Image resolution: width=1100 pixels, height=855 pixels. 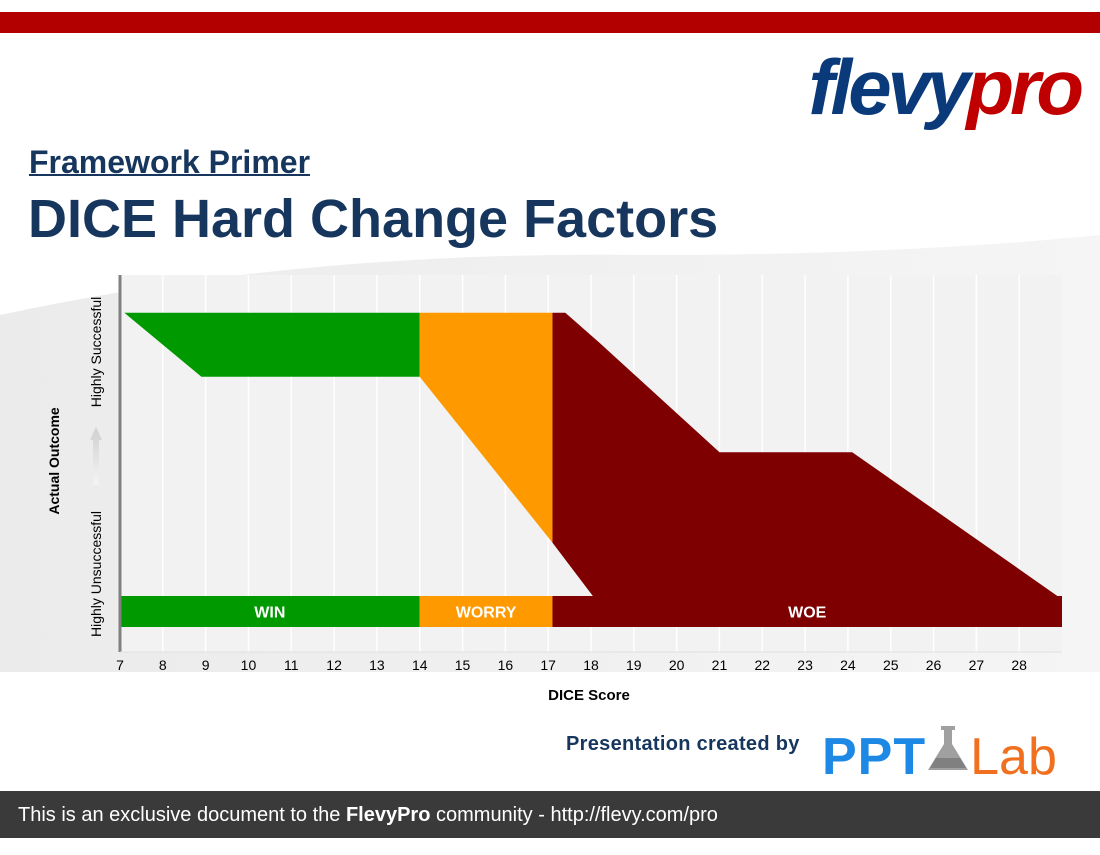 I want to click on x-tick-label: 12, so click(x=334, y=665).